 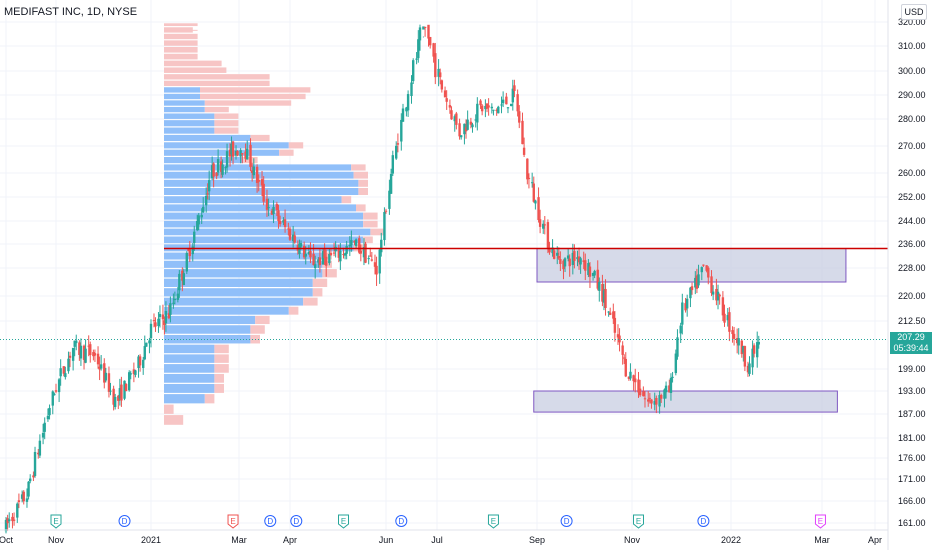 I want to click on y-tick-label: 244.00, so click(x=912, y=221).